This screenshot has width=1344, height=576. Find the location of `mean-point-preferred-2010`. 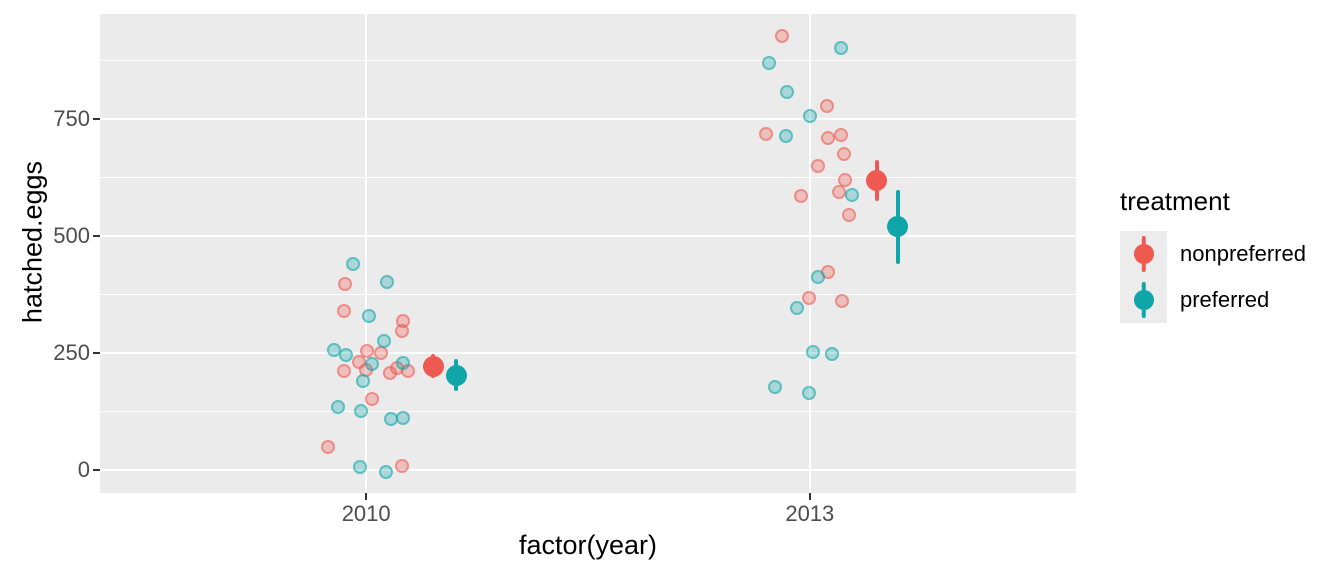

mean-point-preferred-2010 is located at coordinates (456, 375).